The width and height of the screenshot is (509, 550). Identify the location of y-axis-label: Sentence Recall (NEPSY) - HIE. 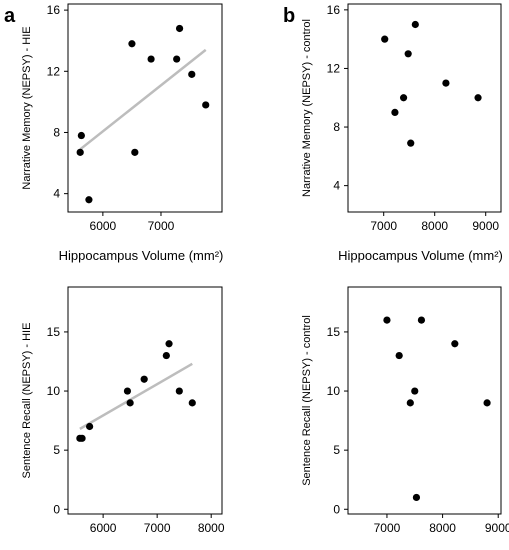
(27, 401).